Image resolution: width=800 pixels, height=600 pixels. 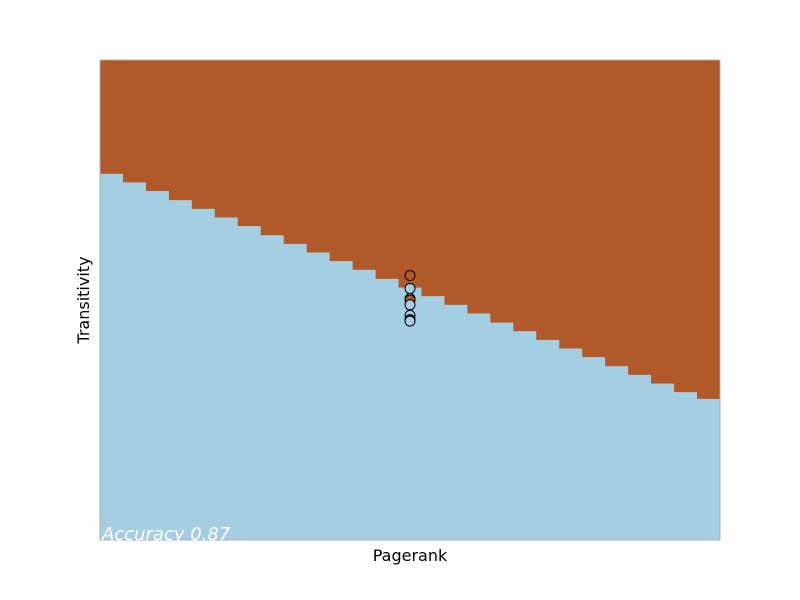 I want to click on accuracy-annotation: Accuracy 0.87, so click(x=166, y=534).